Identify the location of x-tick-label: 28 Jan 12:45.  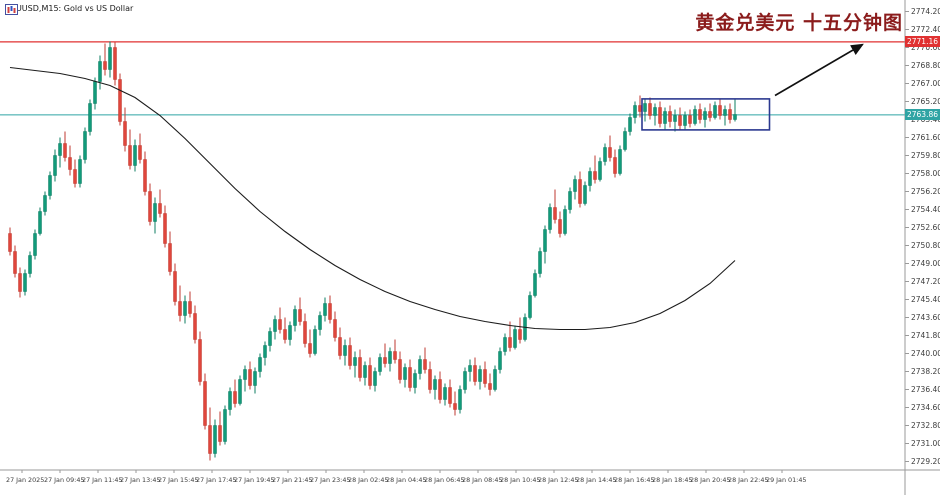
(558, 480).